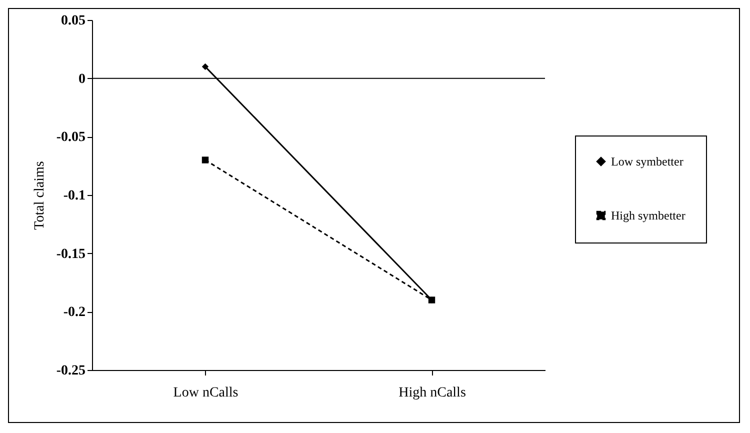 This screenshot has width=750, height=433. What do you see at coordinates (648, 215) in the screenshot?
I see `legend-label: High symbetter` at bounding box center [648, 215].